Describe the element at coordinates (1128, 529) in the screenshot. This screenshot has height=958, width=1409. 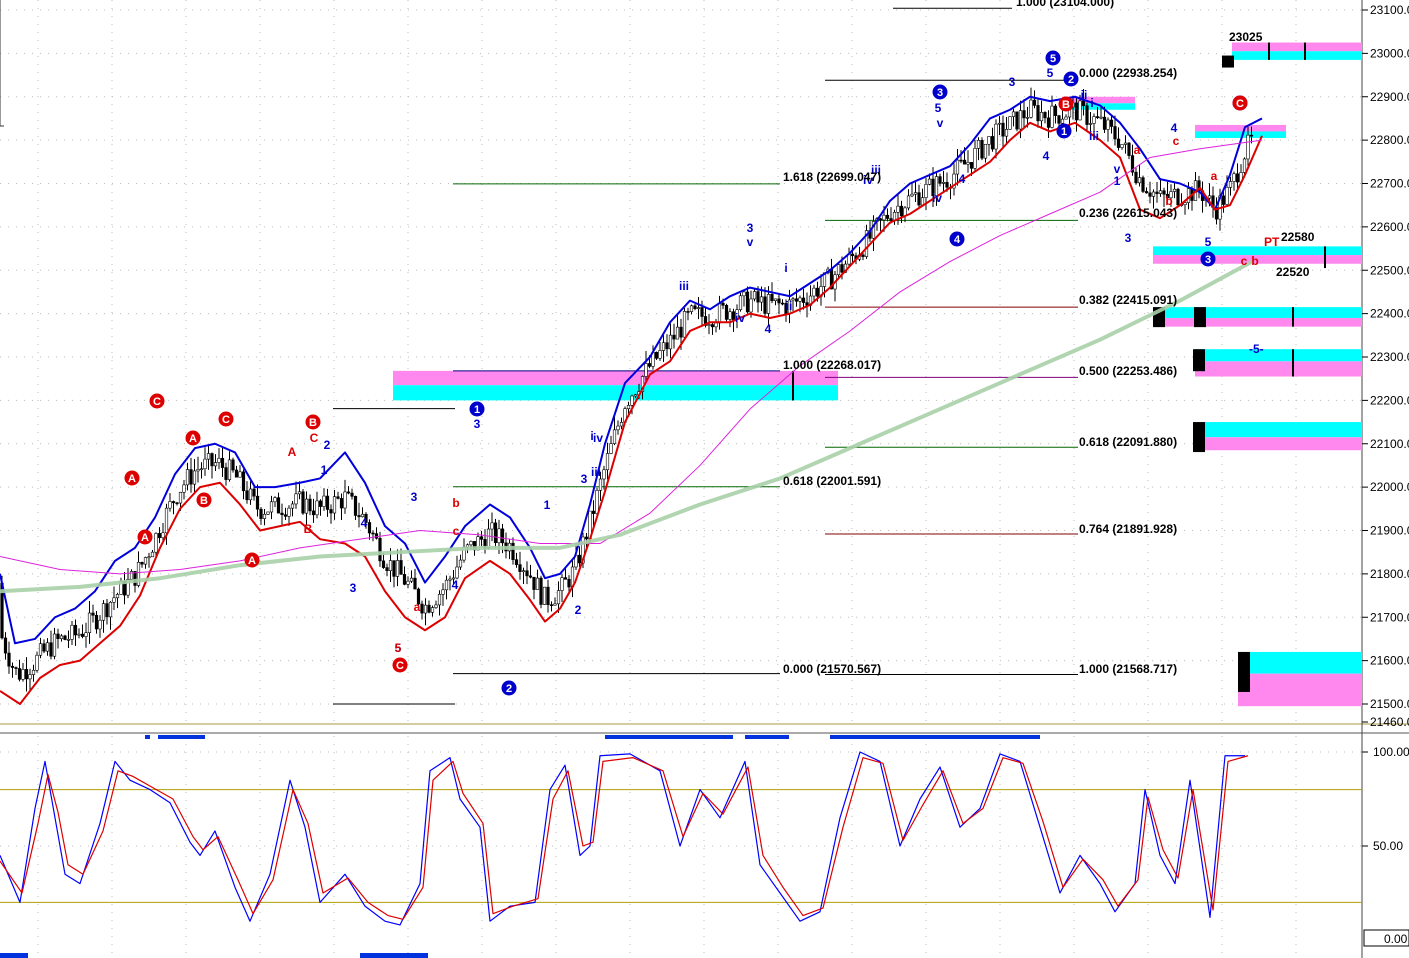
I see `fib-label: 0.764 (21891.928)` at that location.